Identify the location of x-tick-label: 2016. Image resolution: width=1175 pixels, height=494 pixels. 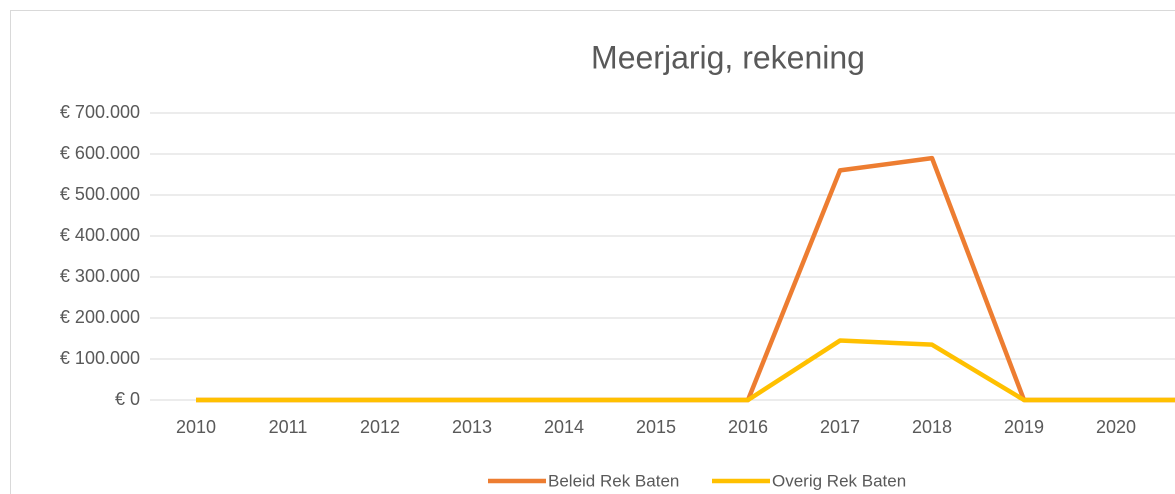
(748, 427).